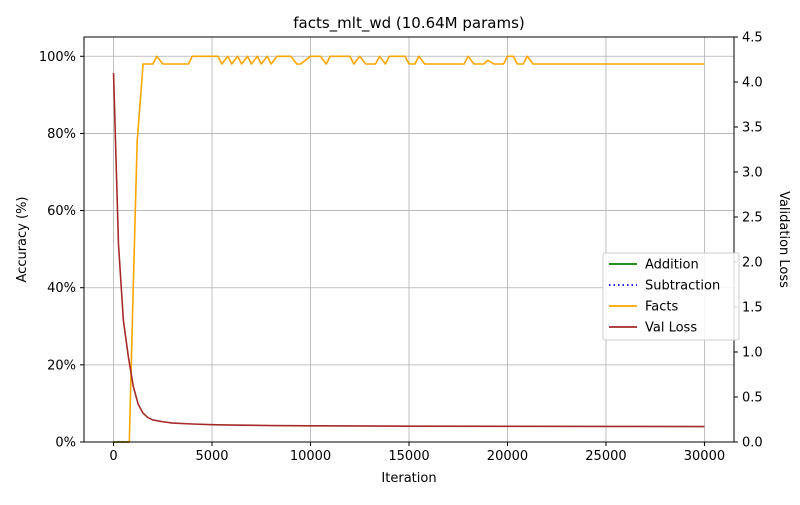  I want to click on y-tick-label: 100%, so click(57, 57).